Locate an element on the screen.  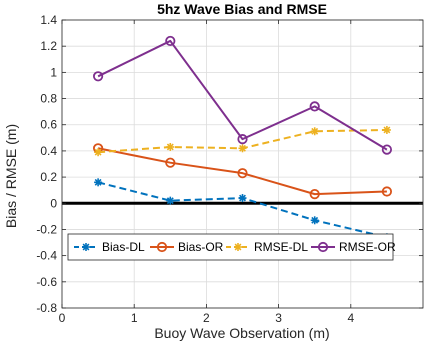
y-tick-label: 0 is located at coordinates (53, 203).